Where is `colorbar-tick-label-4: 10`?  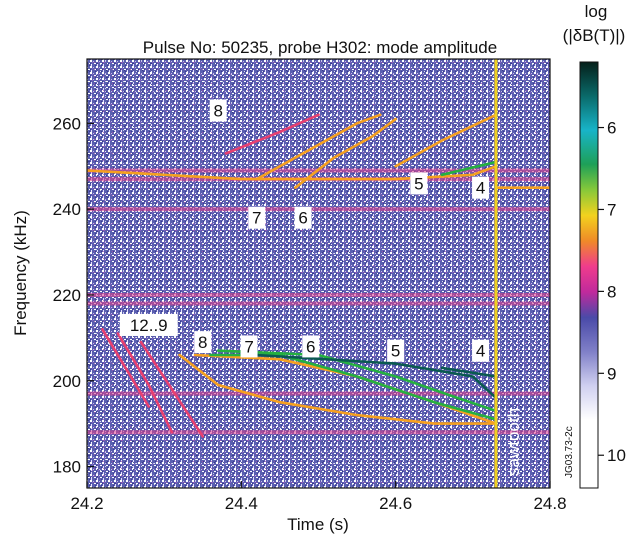
colorbar-tick-label-4: 10 is located at coordinates (616, 455).